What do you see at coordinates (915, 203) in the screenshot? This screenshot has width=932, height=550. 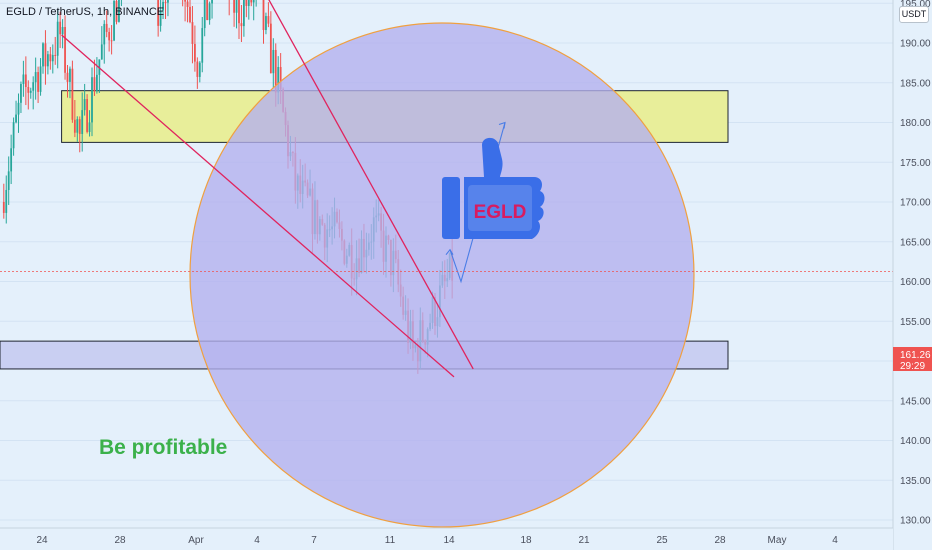 I see `price-tick-label: 170.00` at bounding box center [915, 203].